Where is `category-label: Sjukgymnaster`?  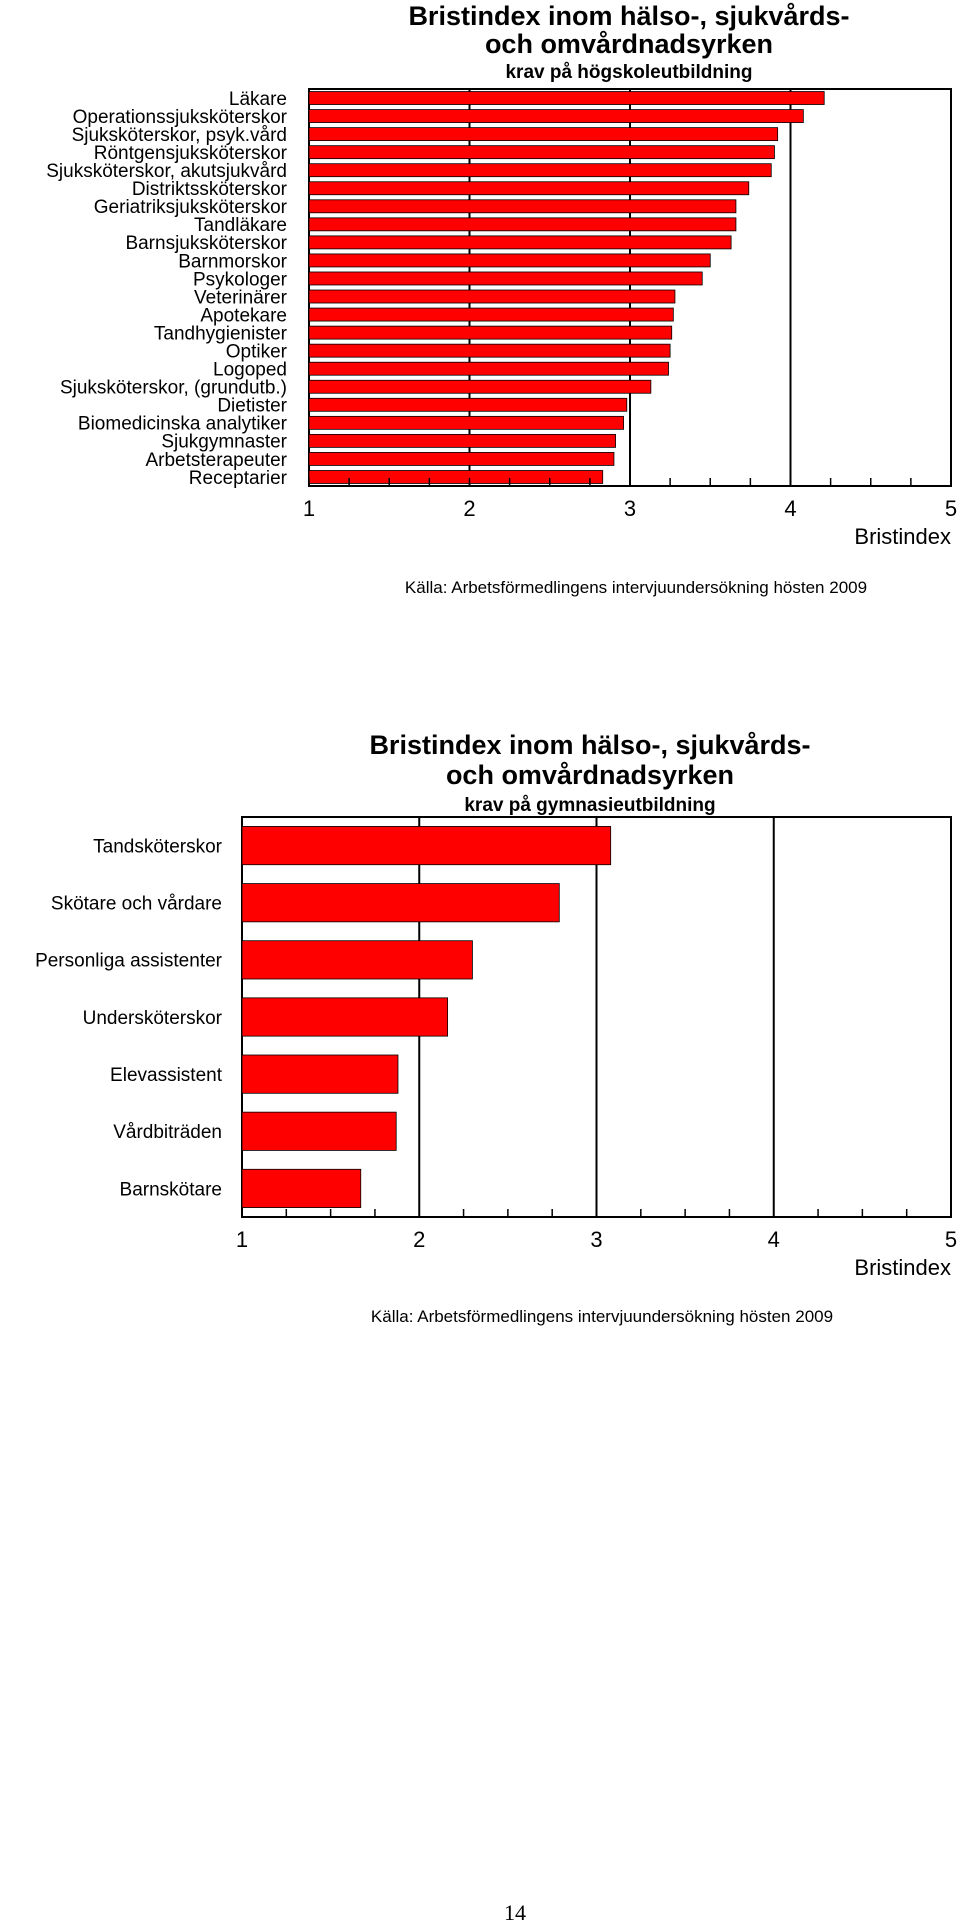
category-label: Sjukgymnaster is located at coordinates (224, 442).